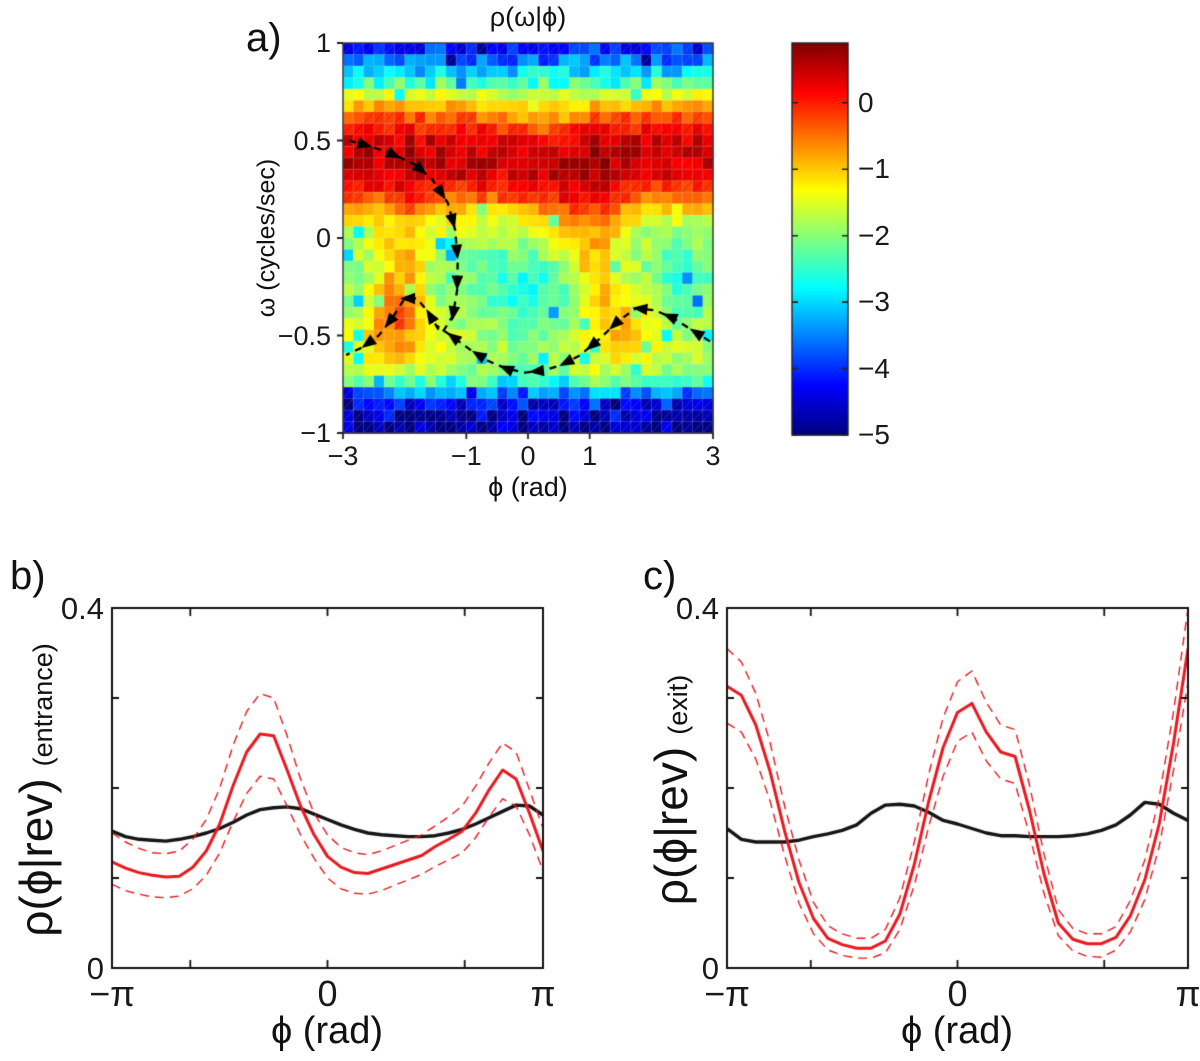 This screenshot has height=1061, width=1200. I want to click on panel-a-y-tick-label: 0.5, so click(312, 140).